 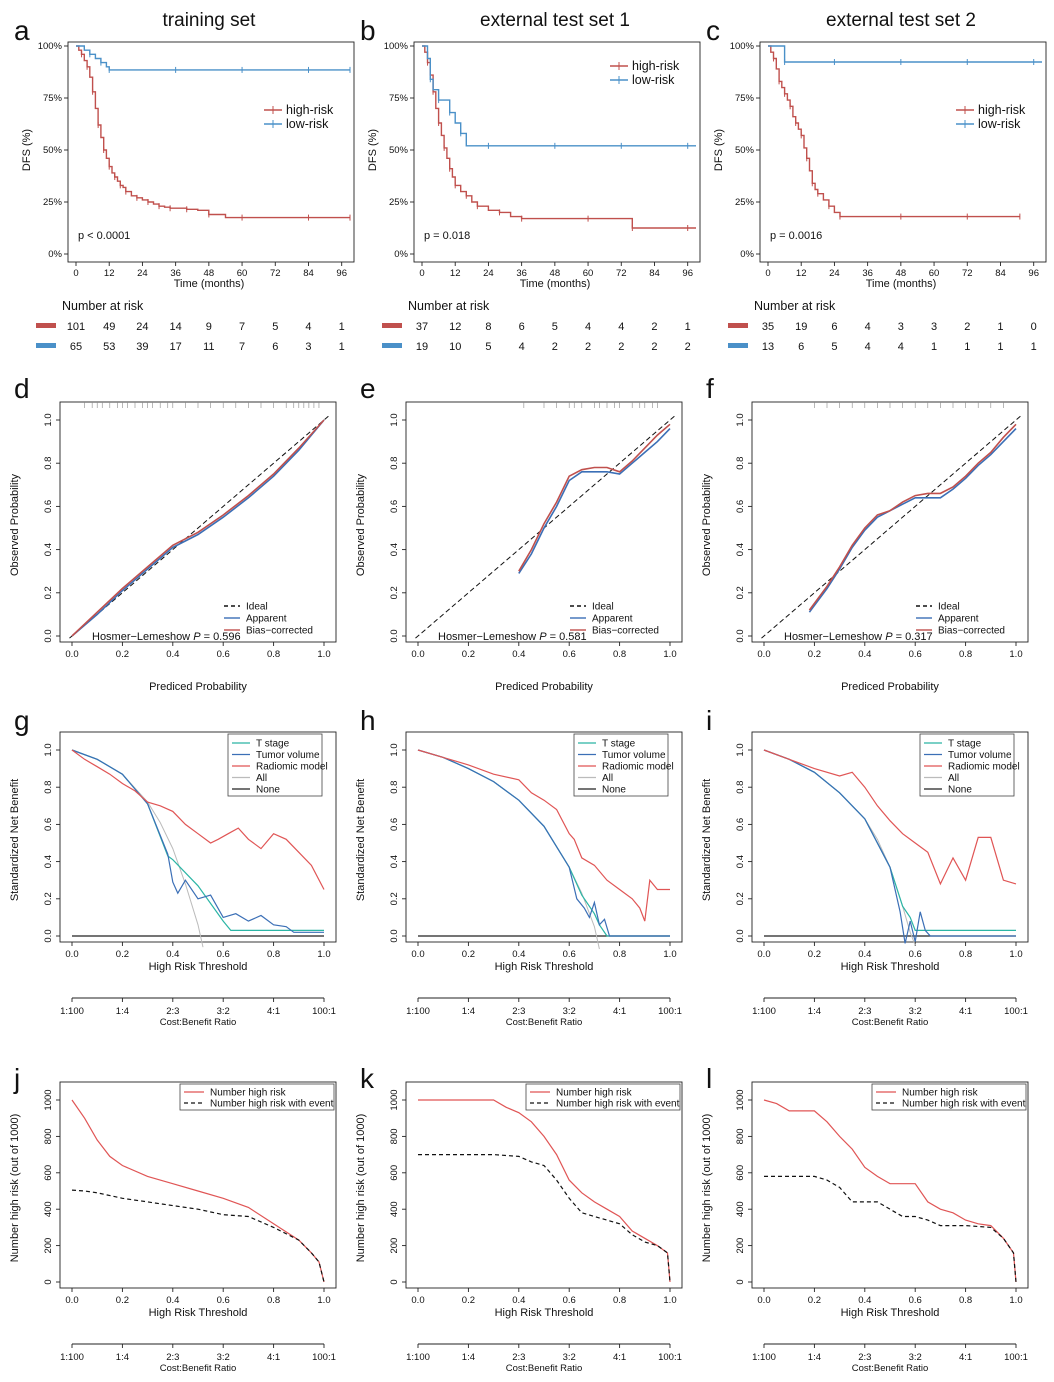 What do you see at coordinates (48, 1246) in the screenshot?
I see `y-tick-label: 200` at bounding box center [48, 1246].